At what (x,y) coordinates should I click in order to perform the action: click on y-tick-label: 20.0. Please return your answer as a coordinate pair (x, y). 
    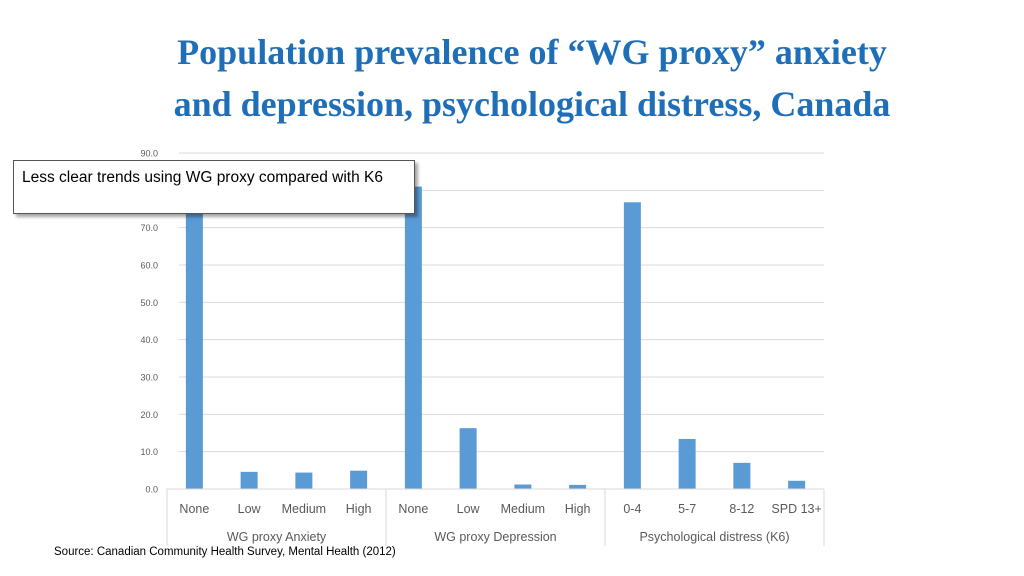
    Looking at the image, I should click on (149, 415).